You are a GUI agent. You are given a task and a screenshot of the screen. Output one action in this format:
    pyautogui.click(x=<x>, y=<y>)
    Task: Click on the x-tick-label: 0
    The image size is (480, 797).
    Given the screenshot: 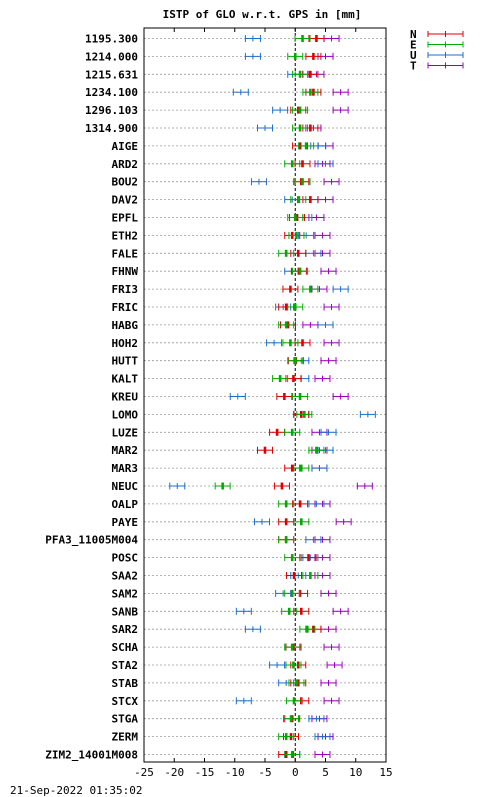 What is the action you would take?
    pyautogui.click(x=295, y=772)
    